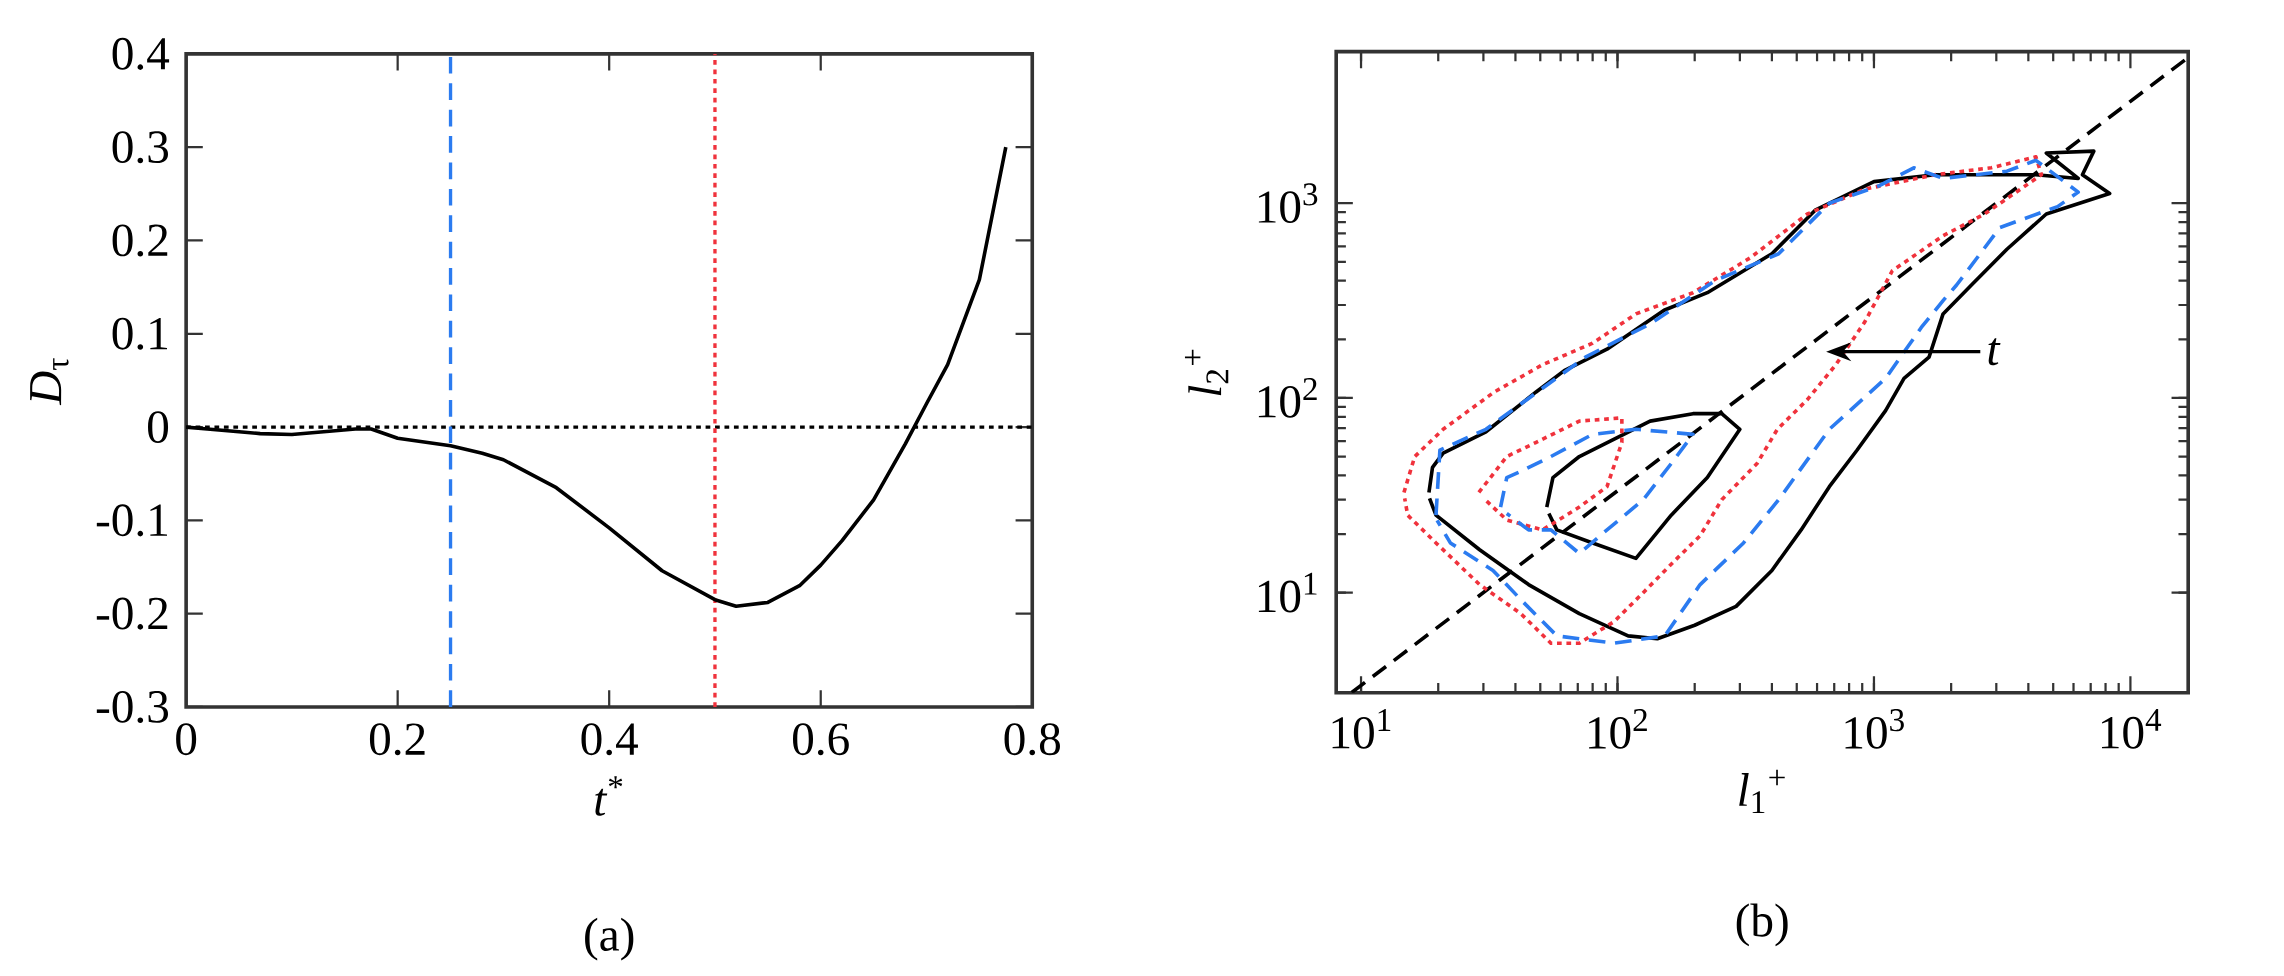 This screenshot has width=2284, height=976. What do you see at coordinates (820, 739) in the screenshot?
I see `x-tick-label: 0.6` at bounding box center [820, 739].